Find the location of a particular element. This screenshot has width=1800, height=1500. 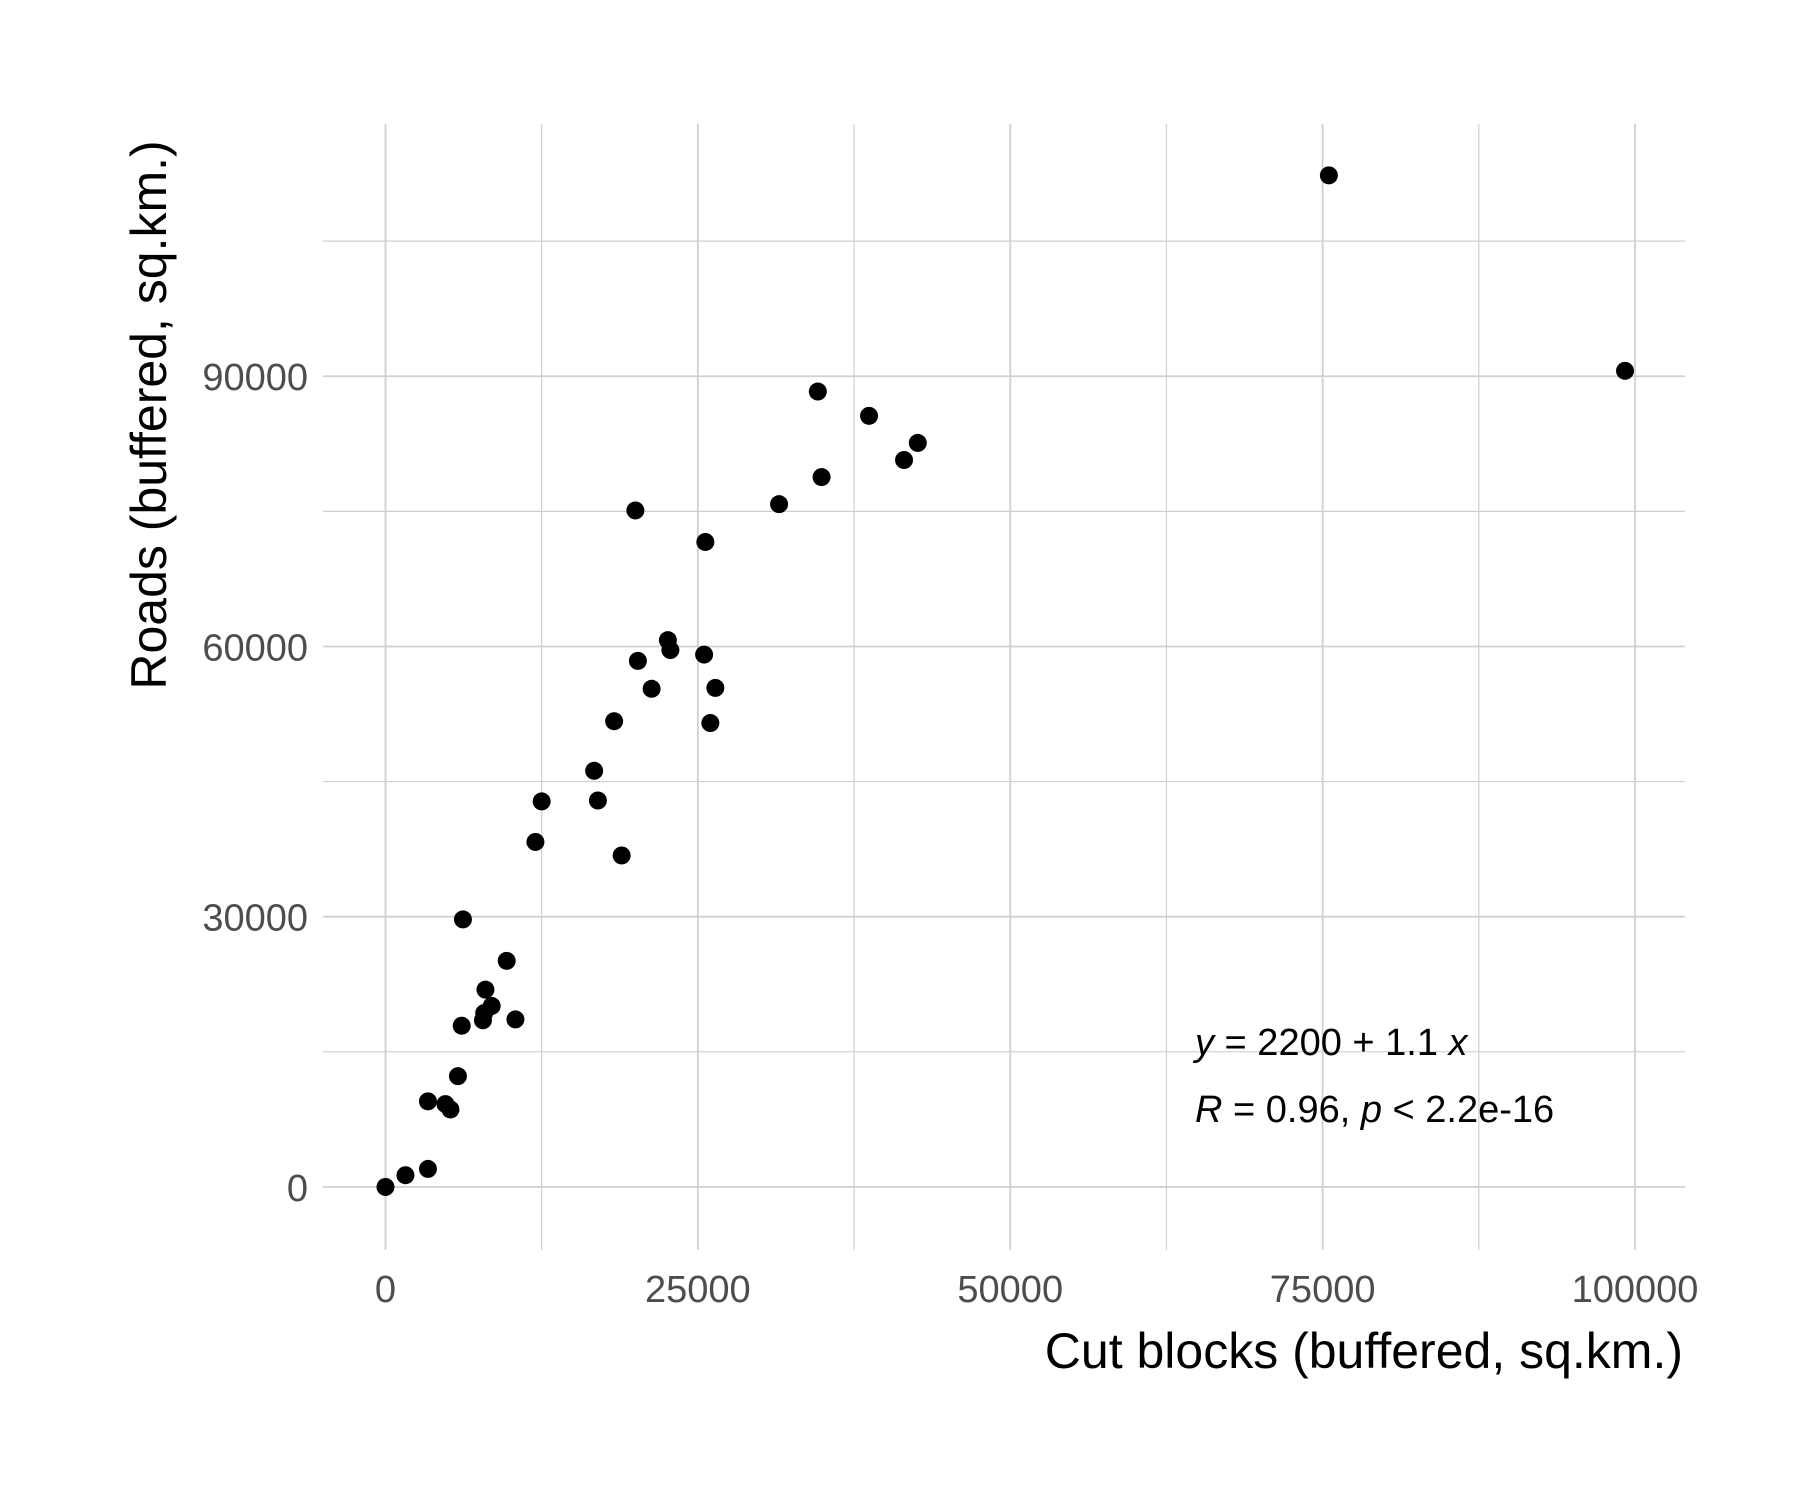

y-tick-label: 90000 is located at coordinates (255, 378).